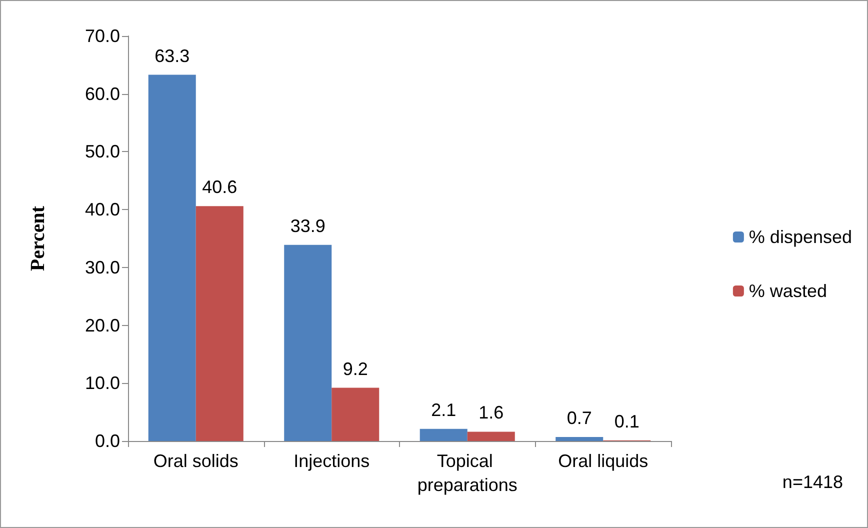 The height and width of the screenshot is (528, 868). What do you see at coordinates (102, 325) in the screenshot?
I see `y-tick-label: 20.0` at bounding box center [102, 325].